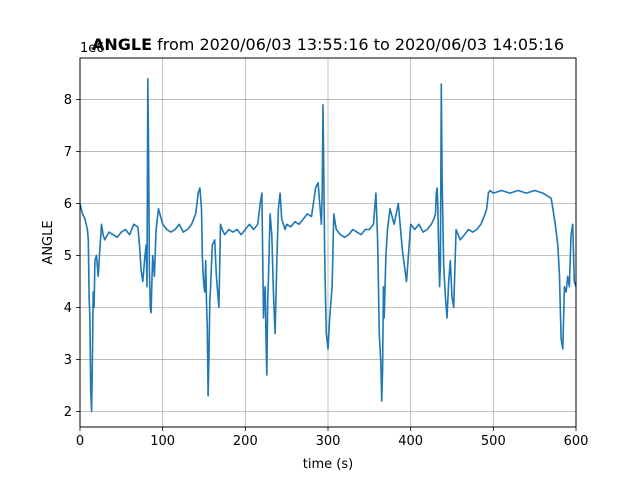  I want to click on x-tick-label: 300, so click(328, 441).